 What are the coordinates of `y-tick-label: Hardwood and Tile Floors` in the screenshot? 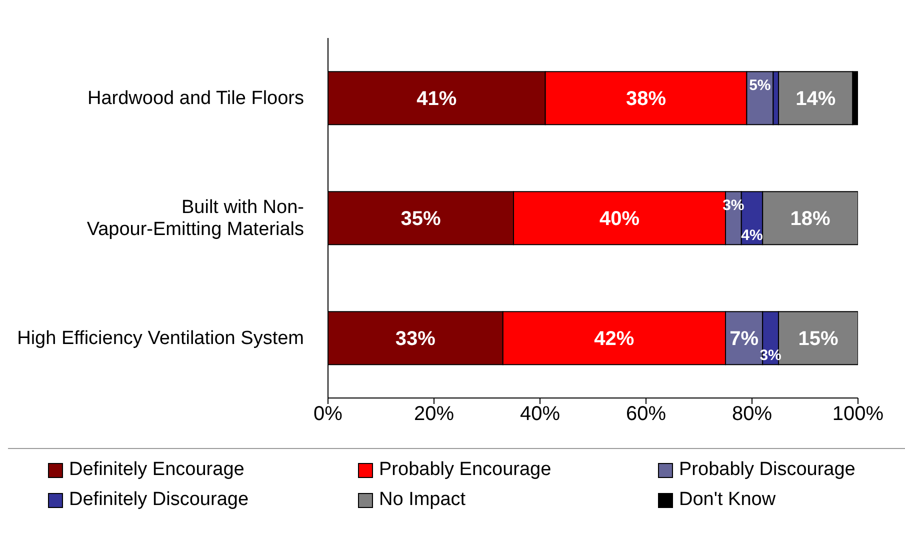 It's located at (196, 98).